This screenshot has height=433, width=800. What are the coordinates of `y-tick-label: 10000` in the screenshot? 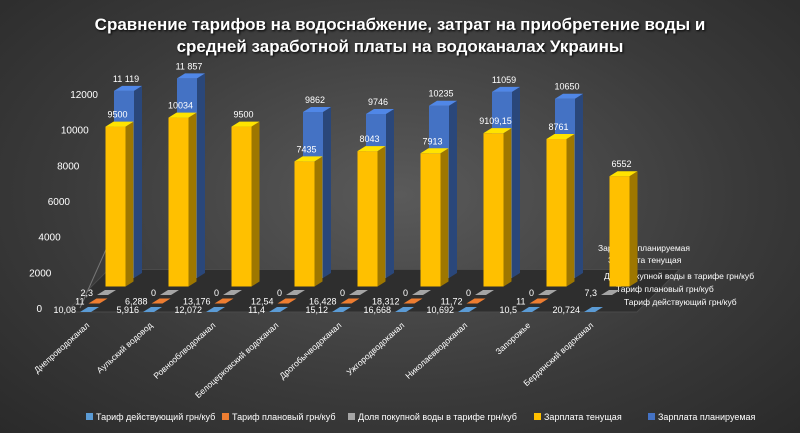 It's located at (75, 131).